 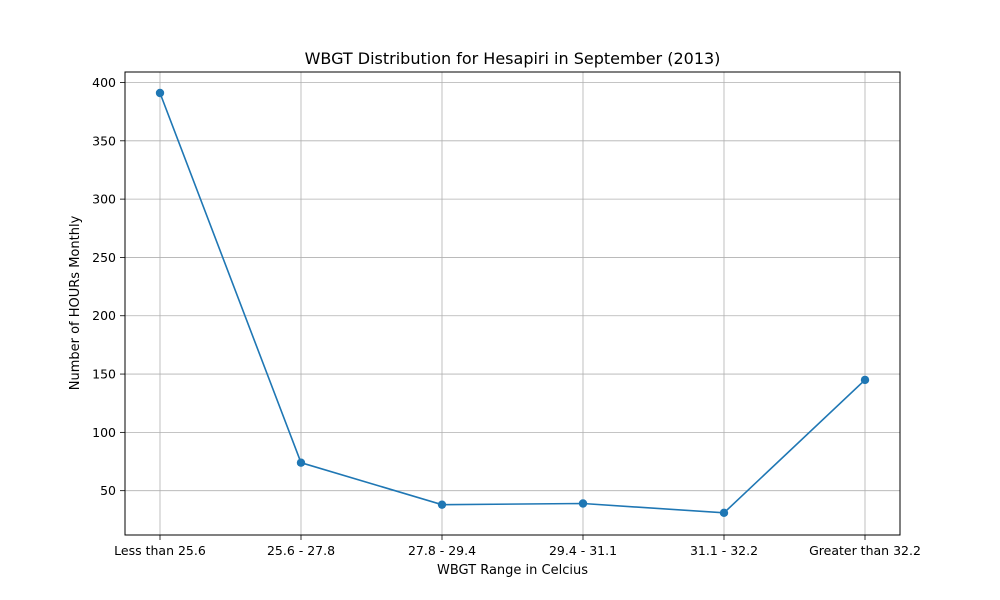 I want to click on x-tick-label: 27.8 - 29.4, so click(x=442, y=550).